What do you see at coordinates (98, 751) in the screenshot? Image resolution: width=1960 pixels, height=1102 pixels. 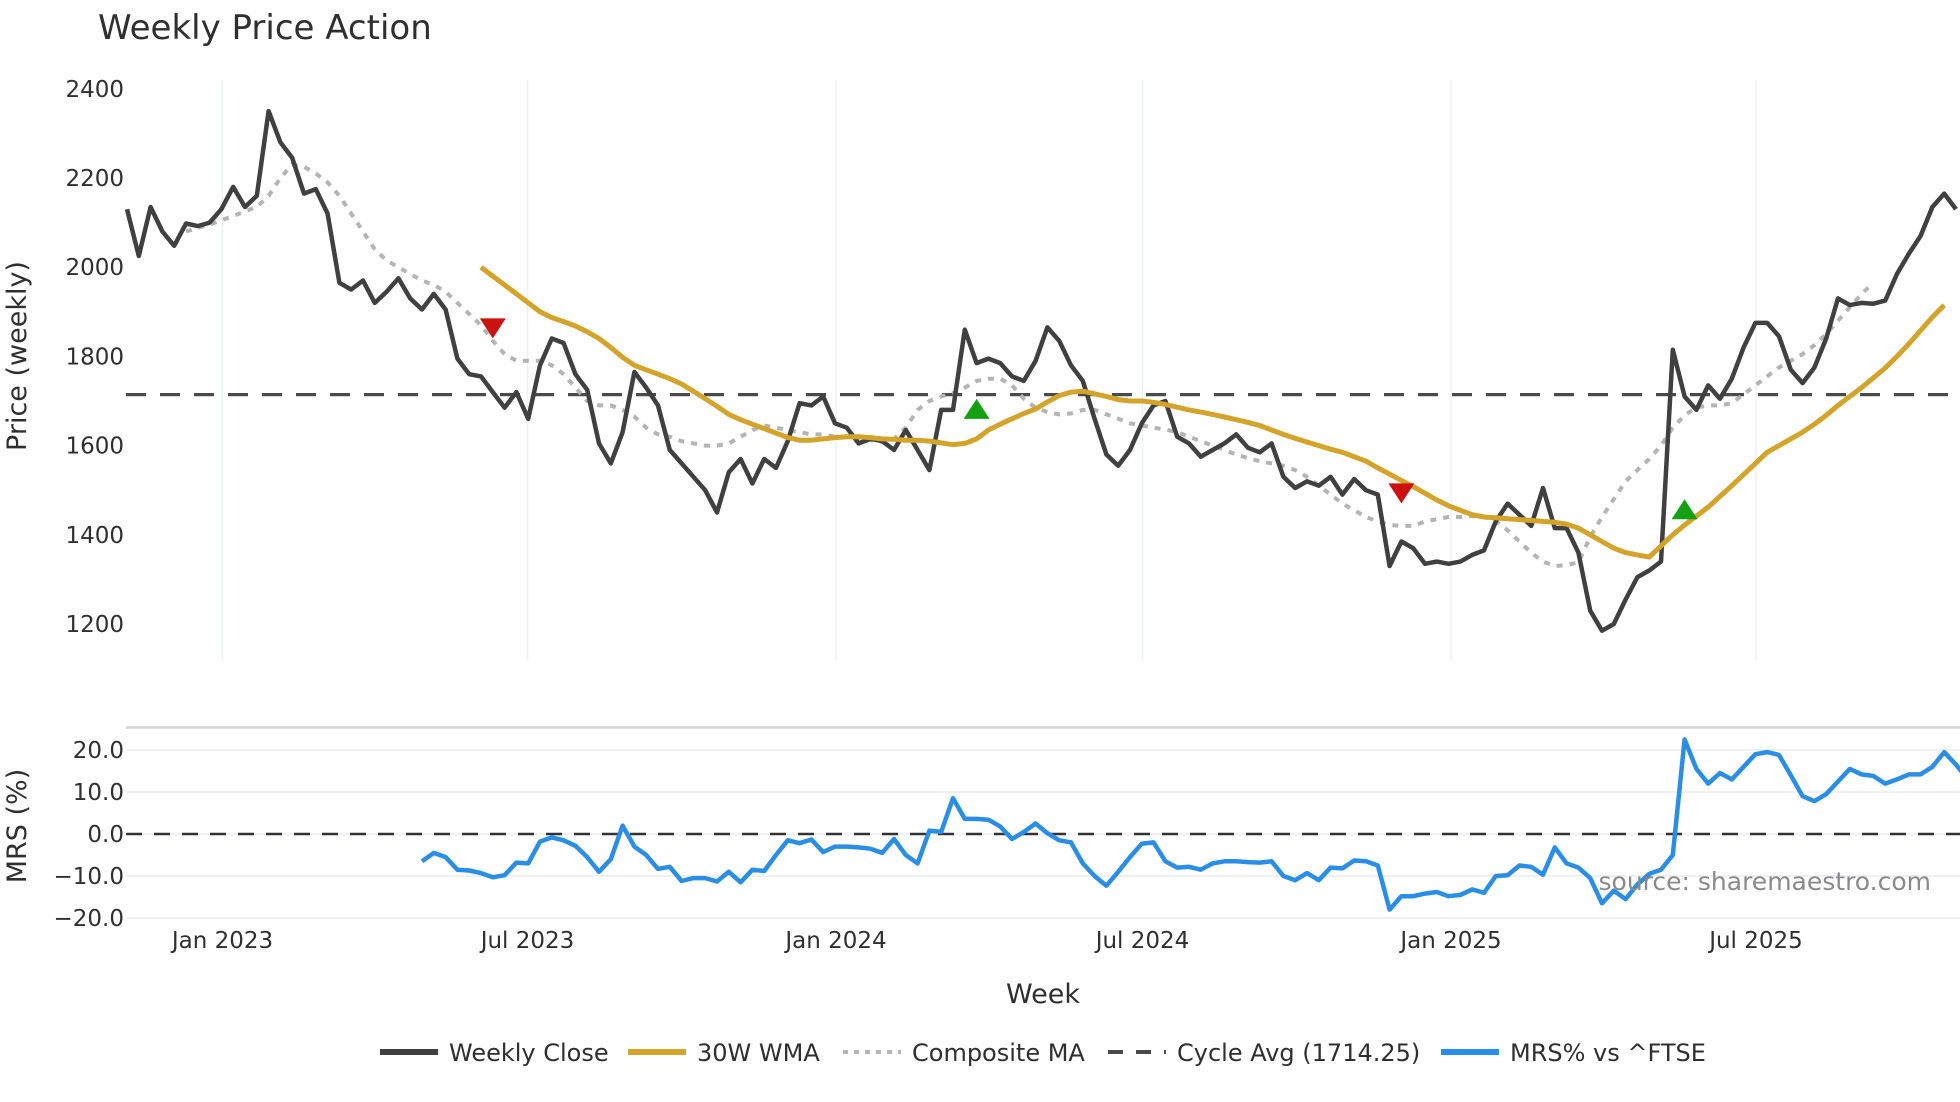 I see `mrs-tick-label: 20.0` at bounding box center [98, 751].